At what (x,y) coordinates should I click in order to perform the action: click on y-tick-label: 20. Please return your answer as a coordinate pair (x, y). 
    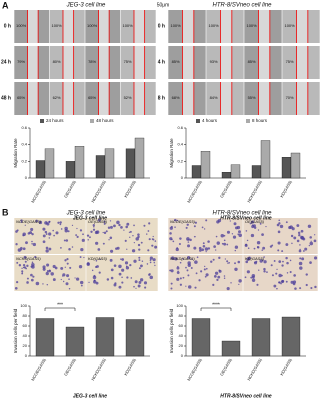
    Looking at the image, I should click on (181, 345).